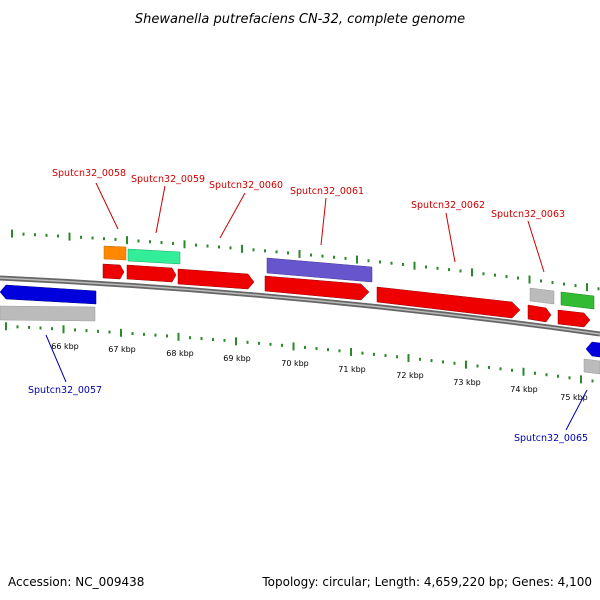 The height and width of the screenshot is (600, 600). Describe the element at coordinates (295, 363) in the screenshot. I see `scale-label: 70 kbp` at that location.